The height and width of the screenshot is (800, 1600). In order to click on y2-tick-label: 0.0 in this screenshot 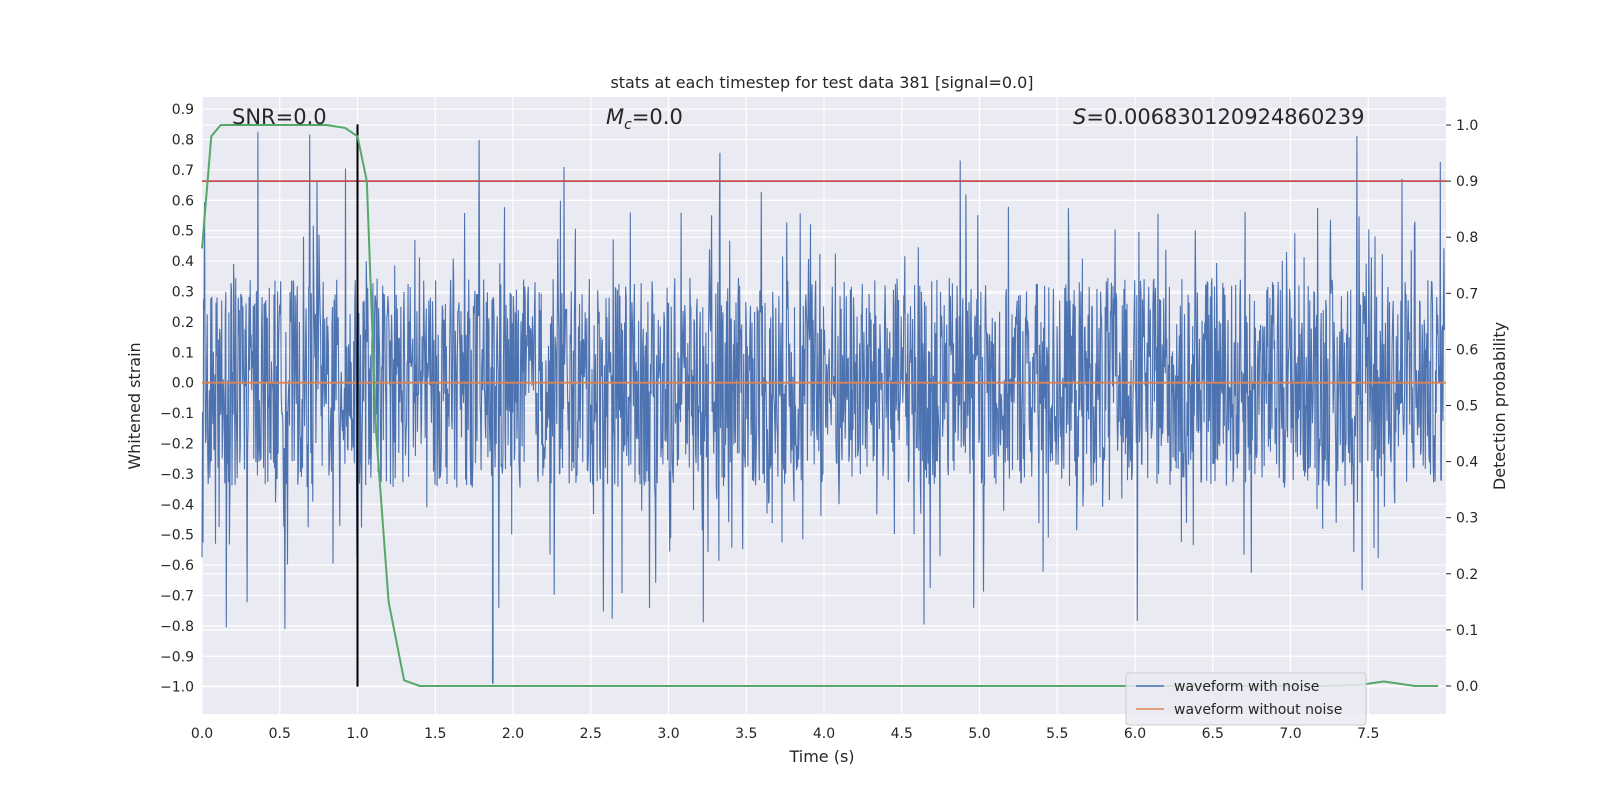, I will do `click(1467, 687)`.